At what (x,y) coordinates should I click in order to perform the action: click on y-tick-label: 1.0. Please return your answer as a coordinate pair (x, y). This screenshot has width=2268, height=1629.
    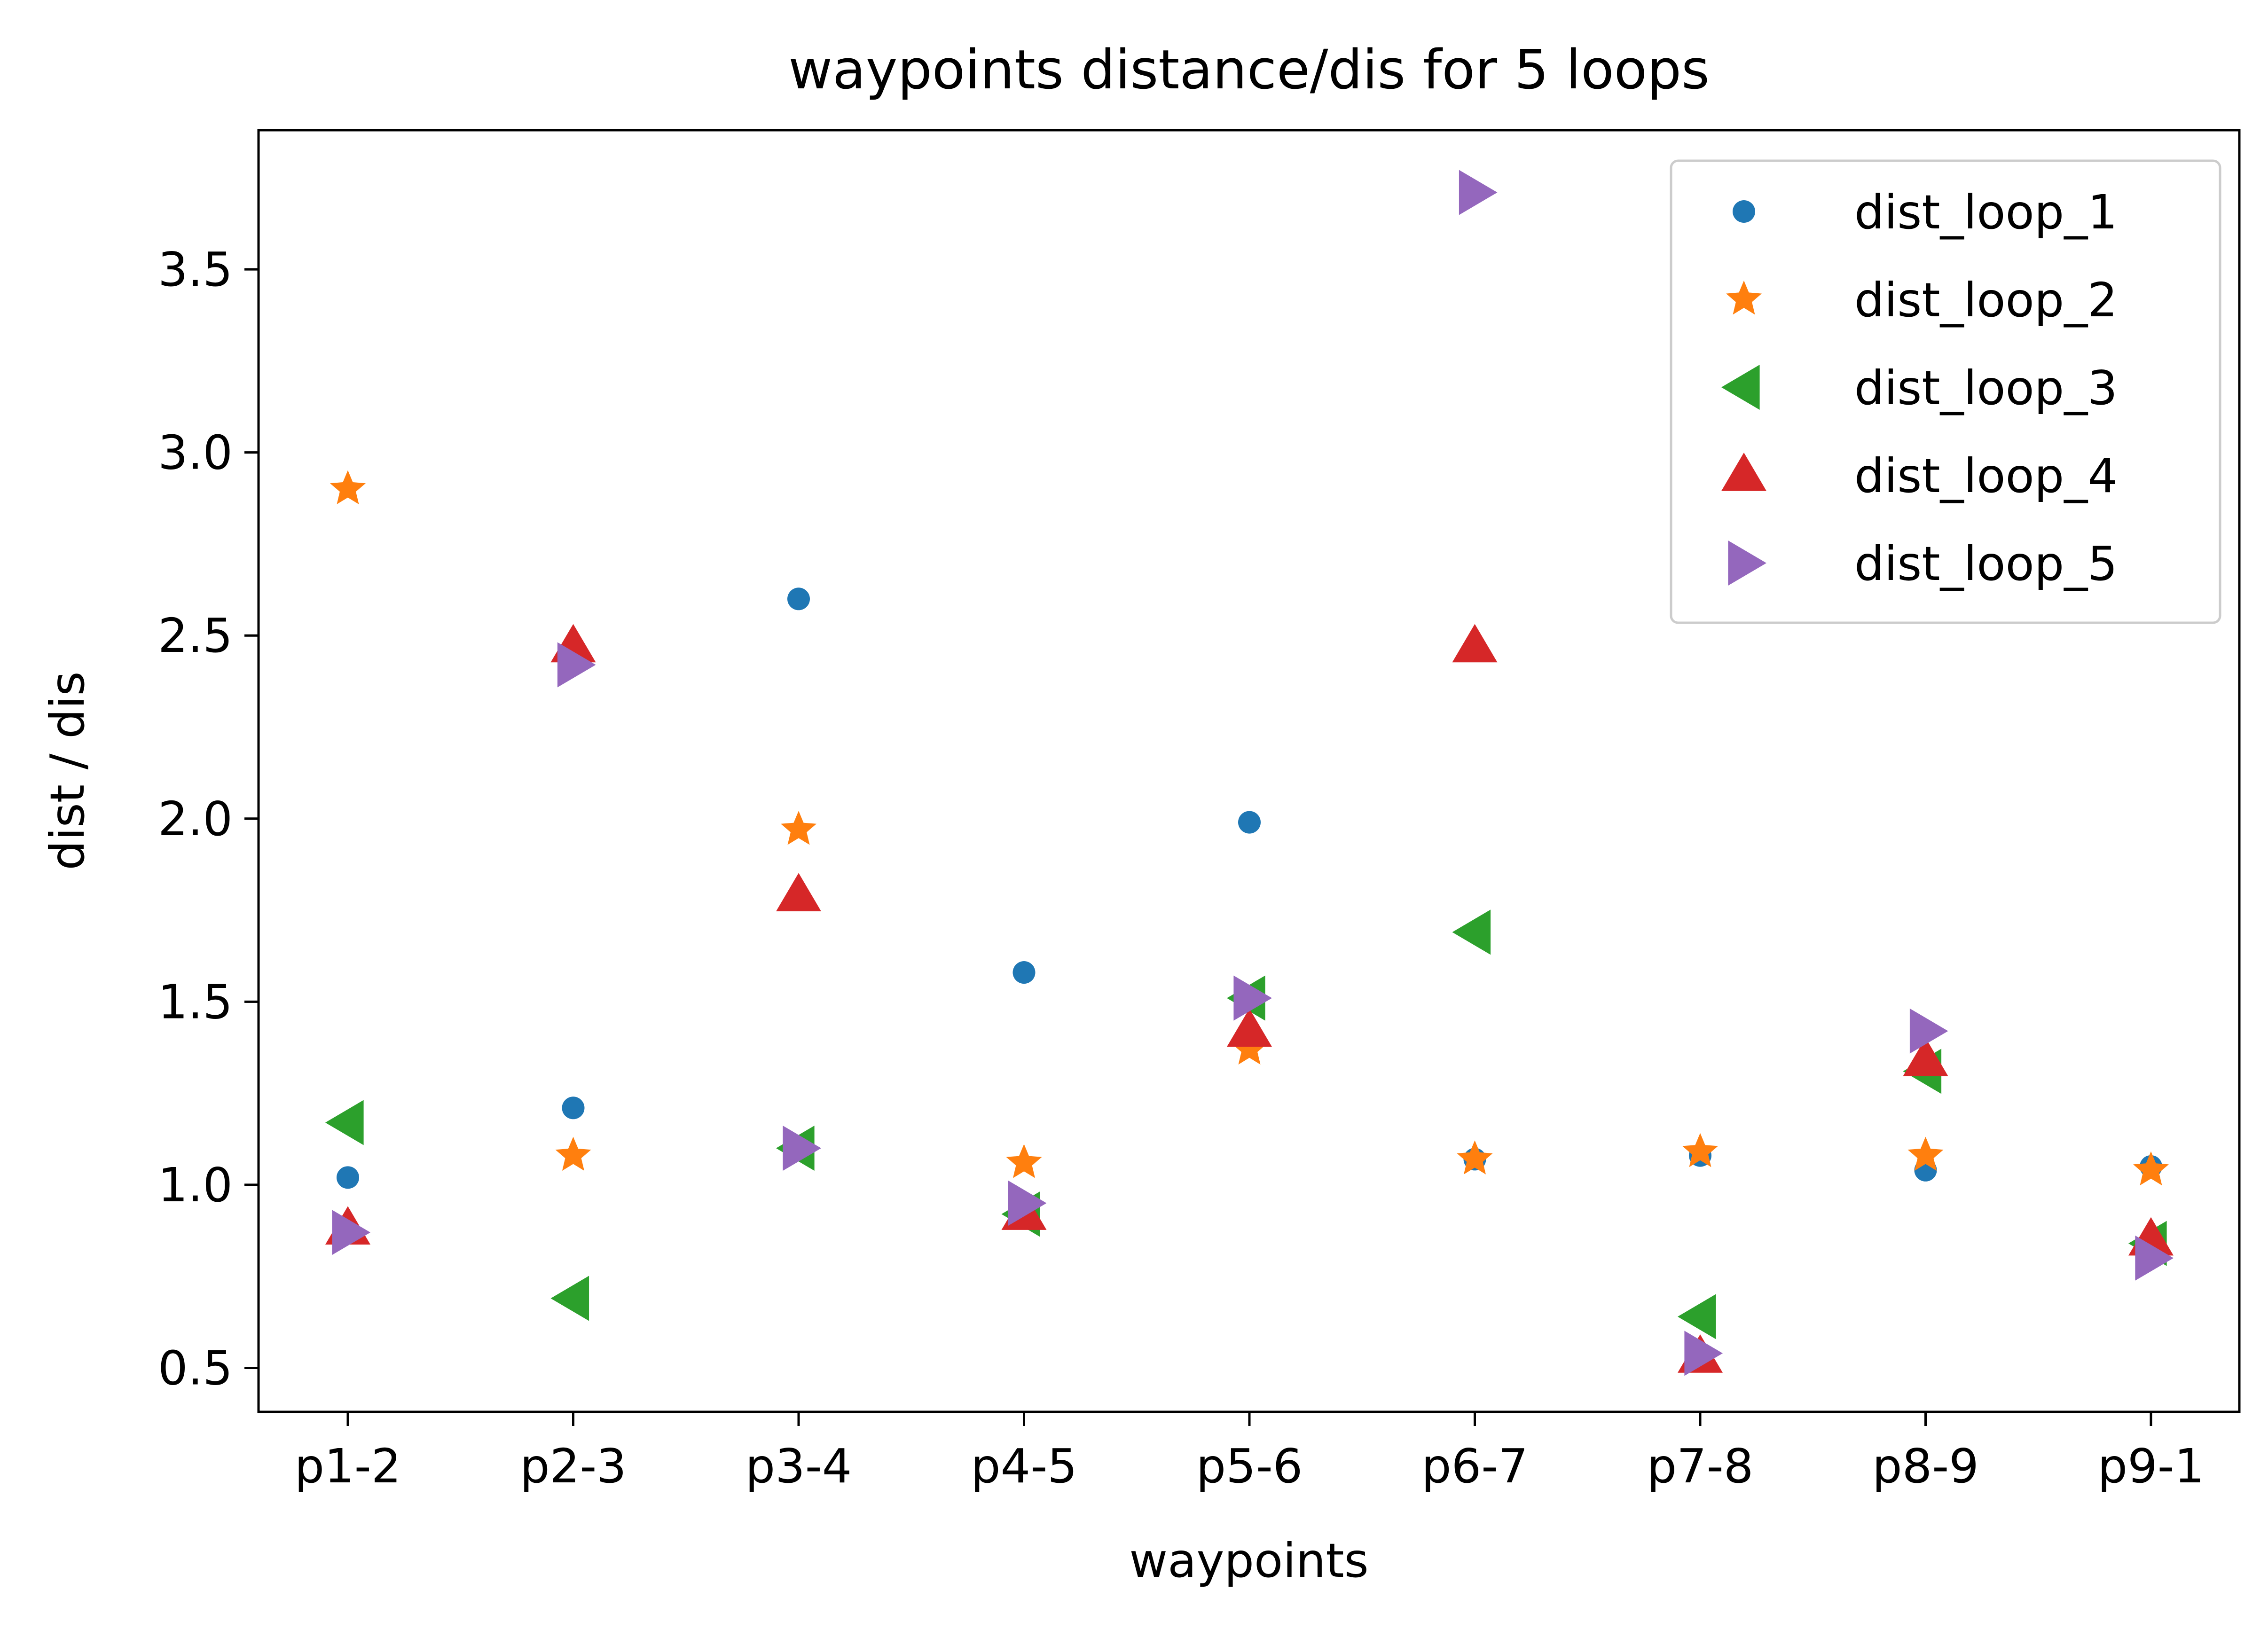
    Looking at the image, I should click on (195, 1185).